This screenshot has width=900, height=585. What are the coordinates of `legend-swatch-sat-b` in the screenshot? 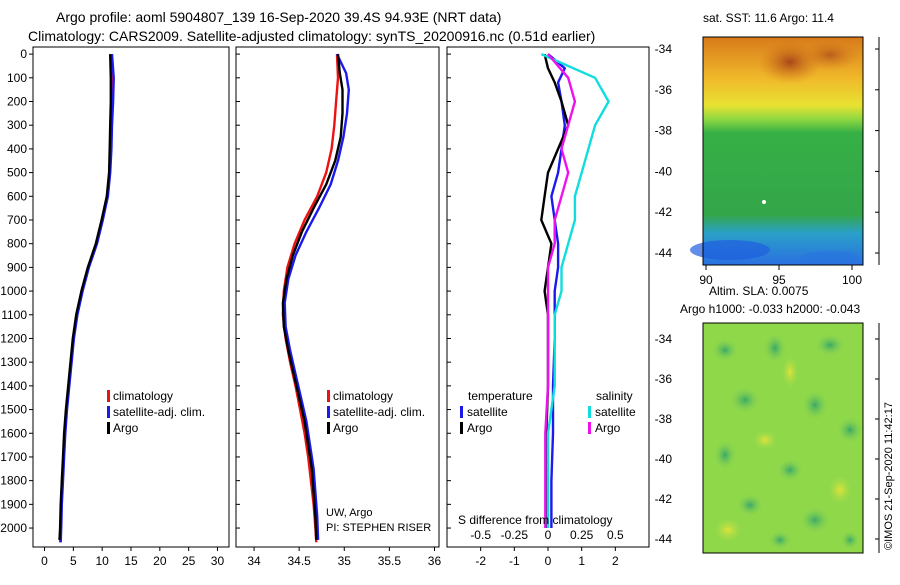 It's located at (328, 412).